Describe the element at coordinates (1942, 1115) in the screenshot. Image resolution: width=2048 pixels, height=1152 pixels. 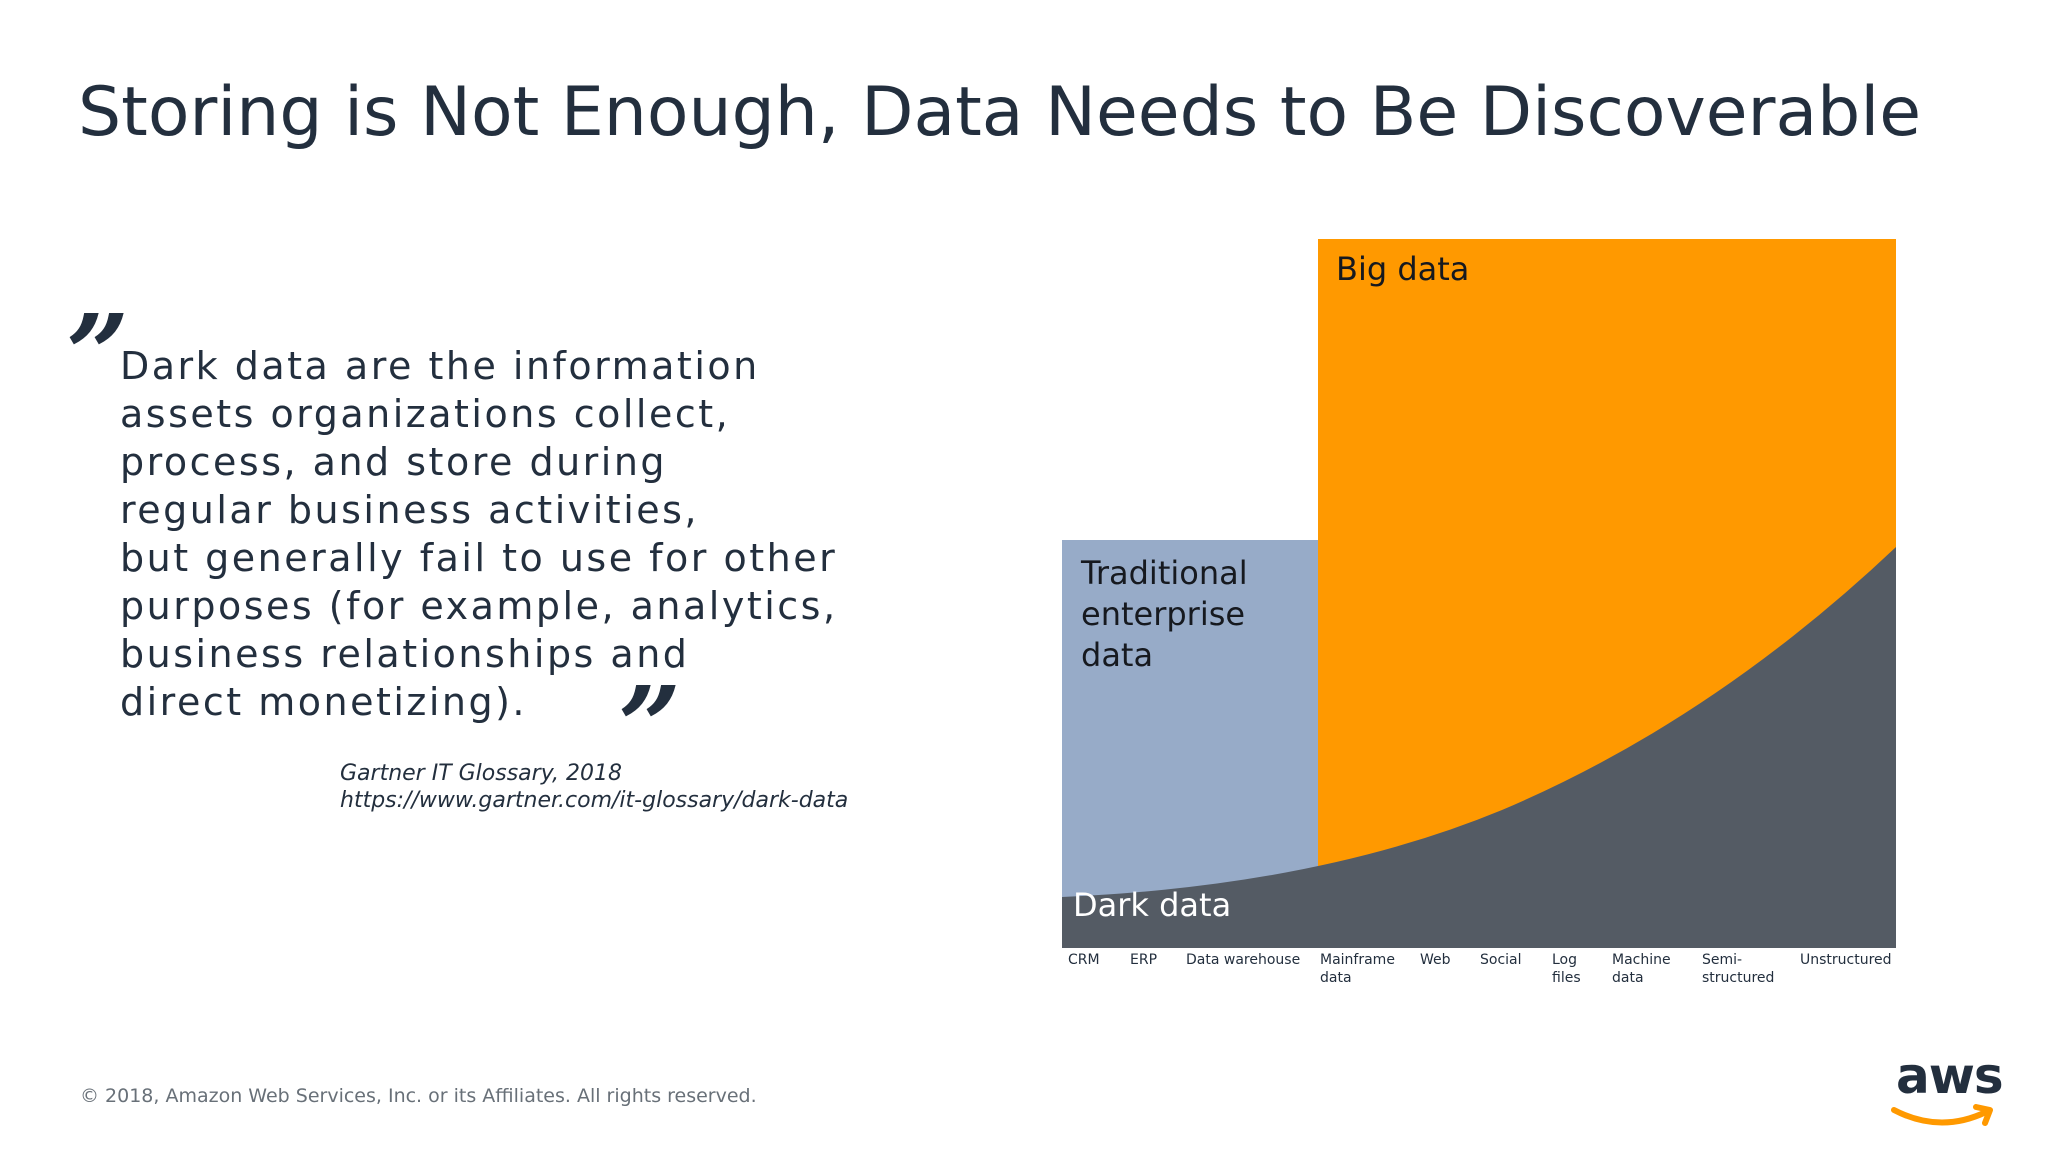
I see `amazon-smile-arrow-icon` at that location.